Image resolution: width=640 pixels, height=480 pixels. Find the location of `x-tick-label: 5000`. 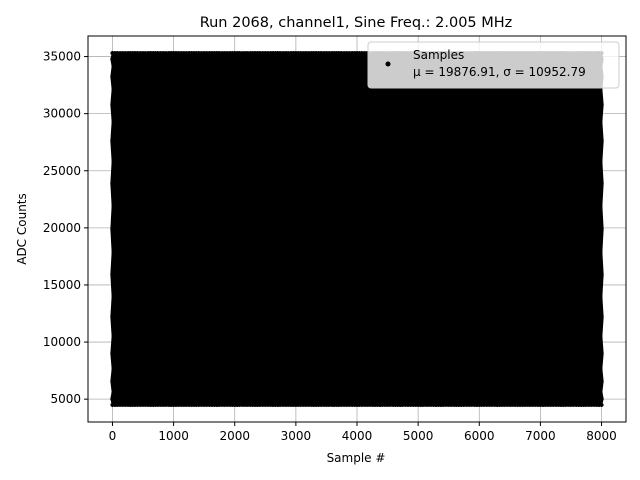

x-tick-label: 5000 is located at coordinates (418, 436).